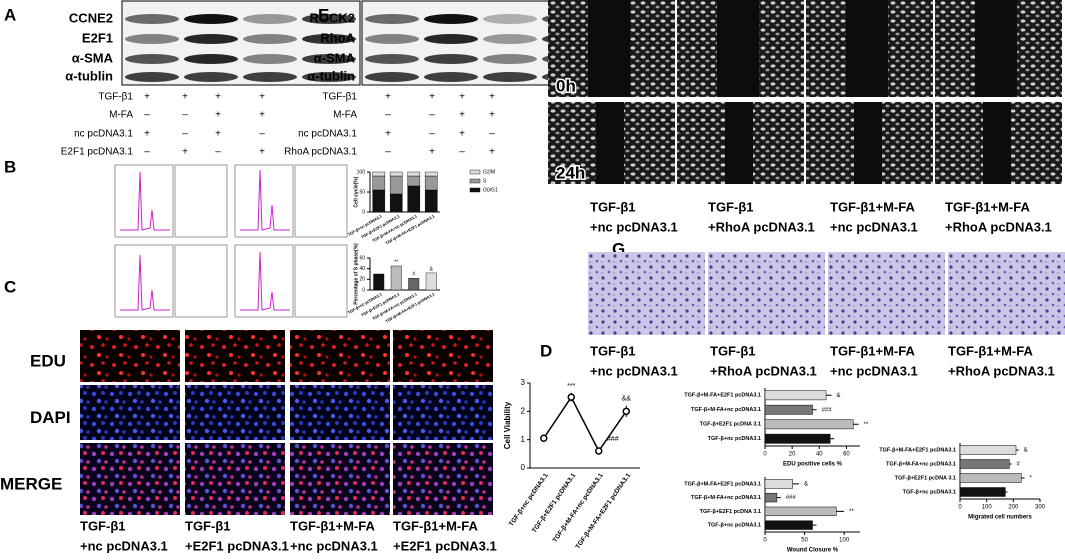  What do you see at coordinates (237, 545) in the screenshot?
I see `group-label: +E2F1 pcDNA3.1` at bounding box center [237, 545].